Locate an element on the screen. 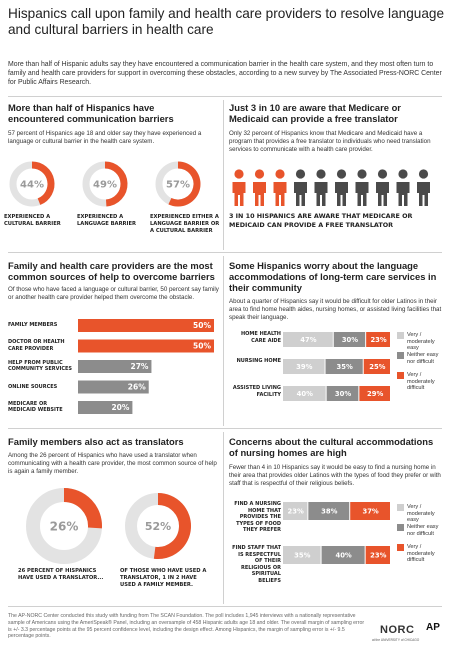 Image resolution: width=450 pixels, height=650 pixels. longterm-bar-label-0: Home health care aide is located at coordinates (261, 337).